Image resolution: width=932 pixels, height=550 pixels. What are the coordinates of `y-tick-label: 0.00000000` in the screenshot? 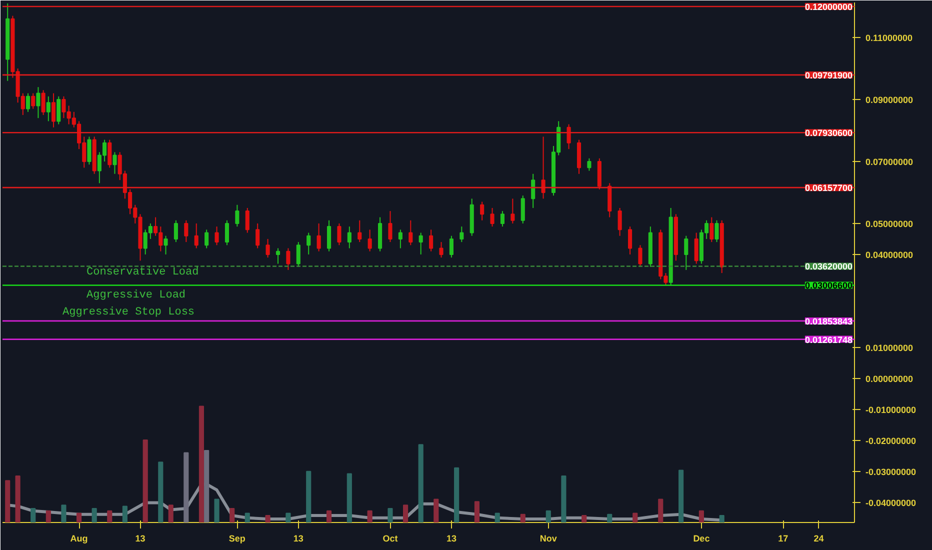 It's located at (890, 379).